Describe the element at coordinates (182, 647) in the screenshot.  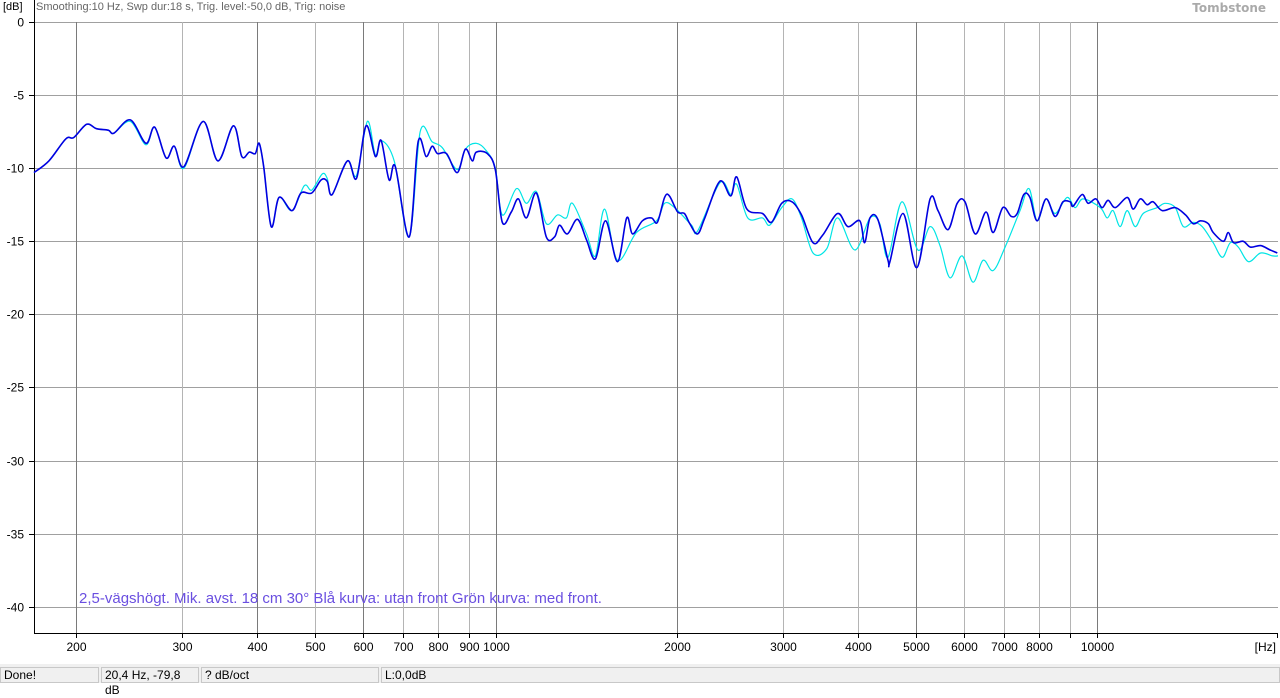
I see `x-tick-label: 300` at that location.